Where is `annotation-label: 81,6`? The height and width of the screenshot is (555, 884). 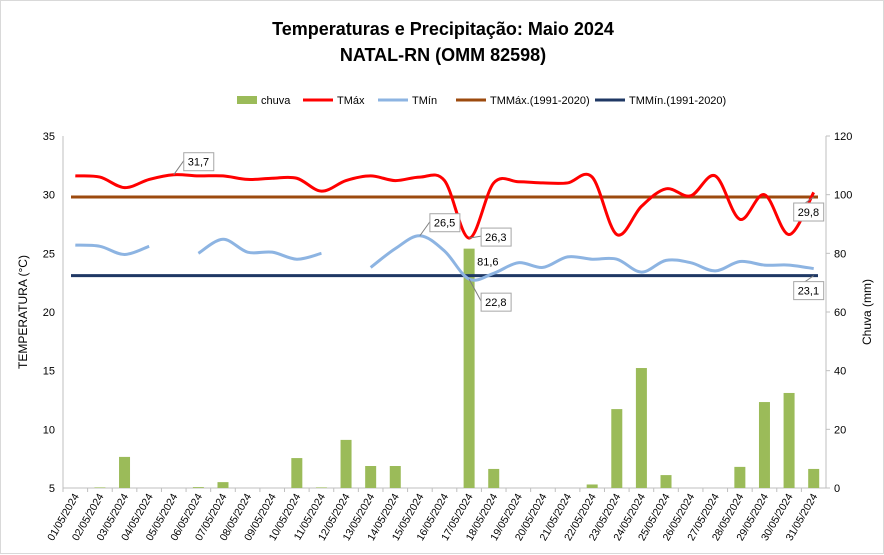
annotation-label: 81,6 is located at coordinates (487, 263).